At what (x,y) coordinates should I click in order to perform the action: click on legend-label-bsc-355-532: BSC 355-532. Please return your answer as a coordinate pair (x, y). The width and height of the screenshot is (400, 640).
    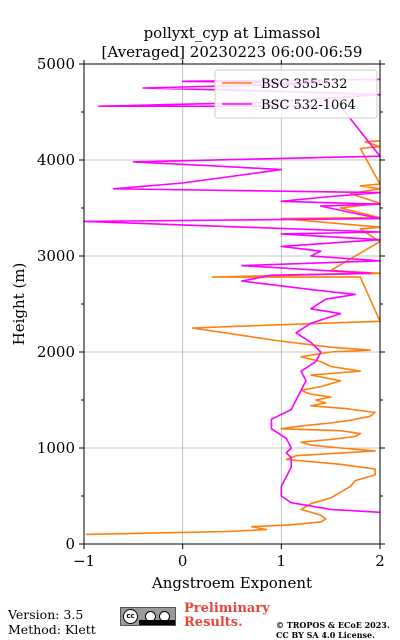
    Looking at the image, I should click on (304, 84).